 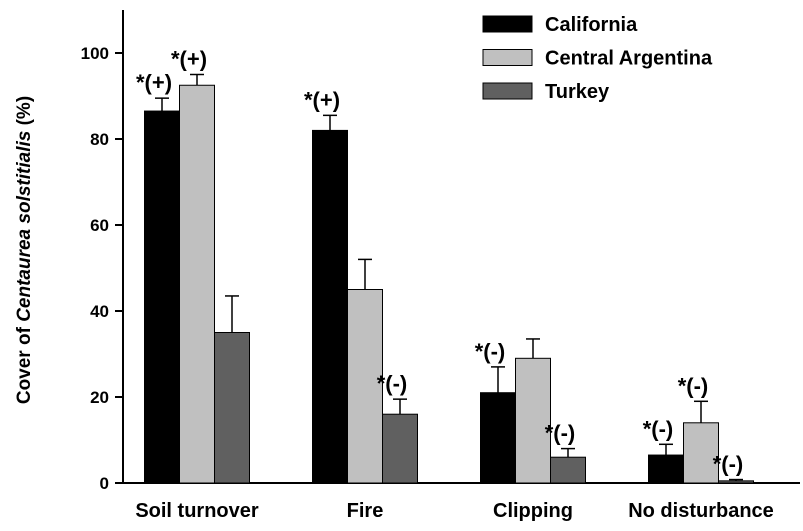 What do you see at coordinates (577, 92) in the screenshot?
I see `legend-label: Turkey` at bounding box center [577, 92].